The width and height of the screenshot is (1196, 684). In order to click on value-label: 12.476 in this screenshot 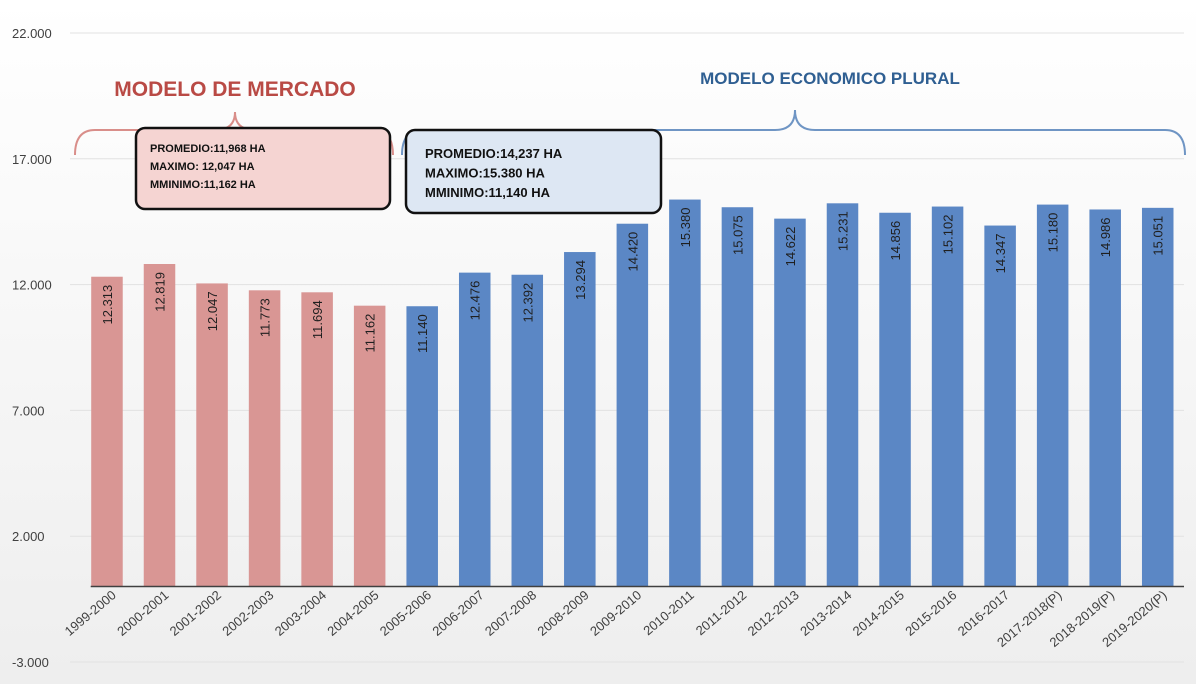, I will do `click(475, 301)`.